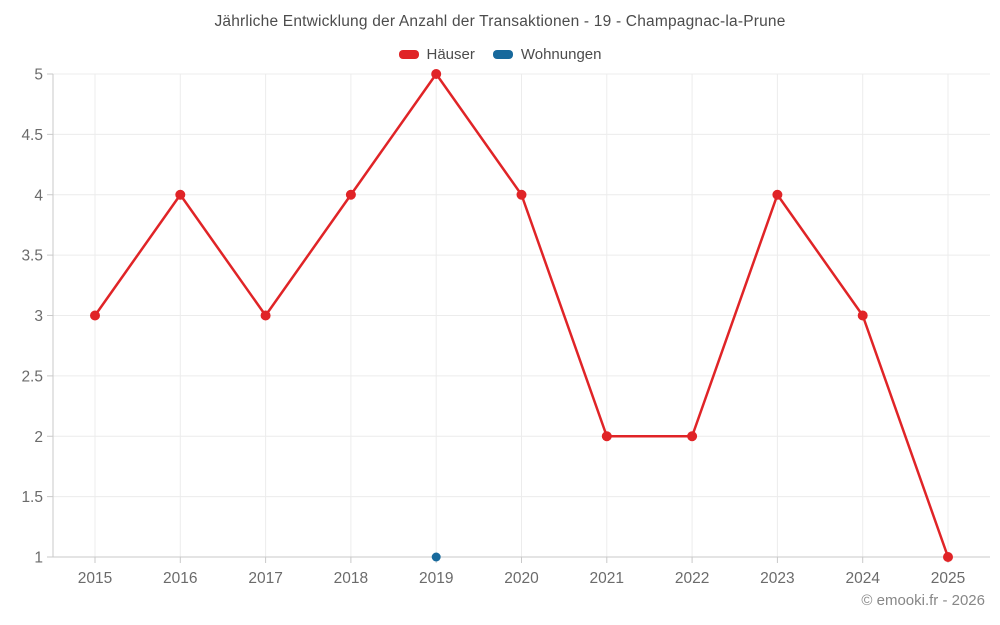  I want to click on legend-item-haeuser: Häuser, so click(436, 54).